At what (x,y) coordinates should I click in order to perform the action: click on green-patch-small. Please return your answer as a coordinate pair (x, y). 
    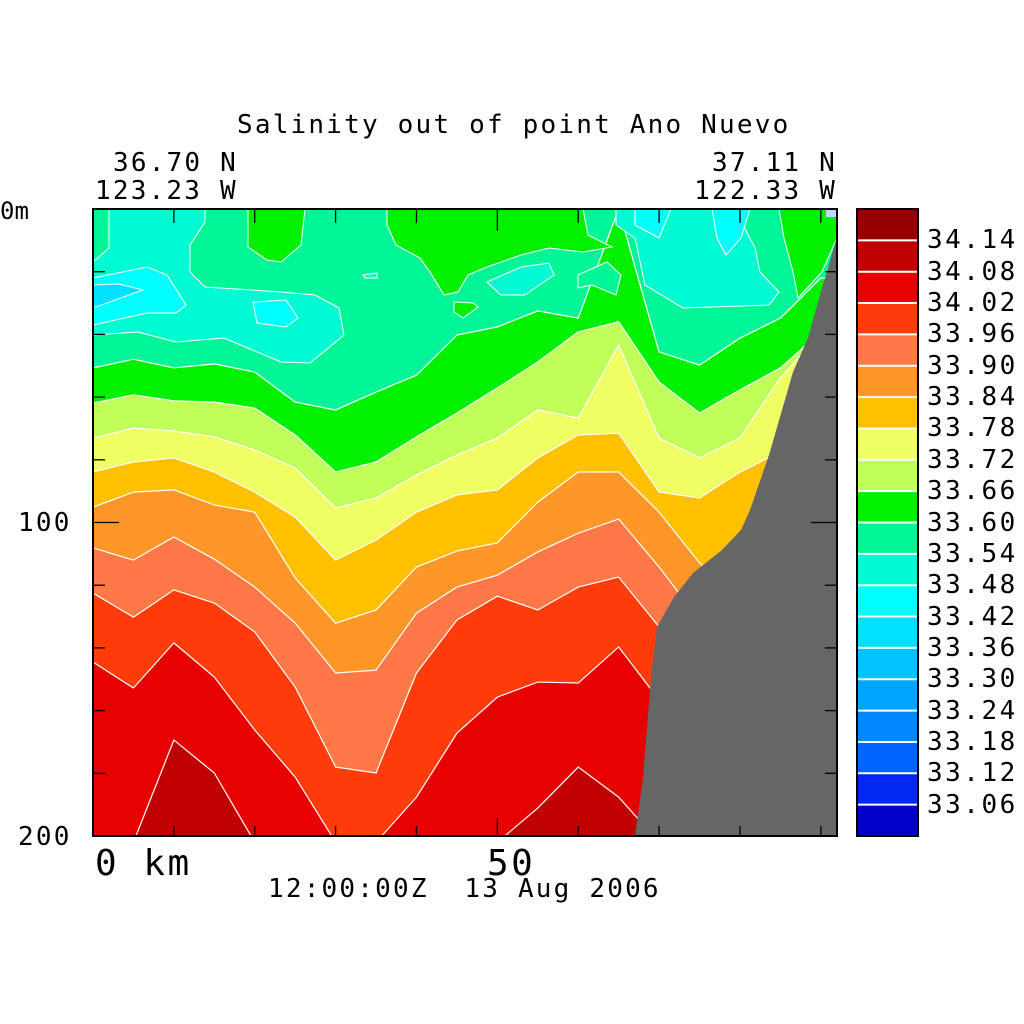
    Looking at the image, I should click on (466, 310).